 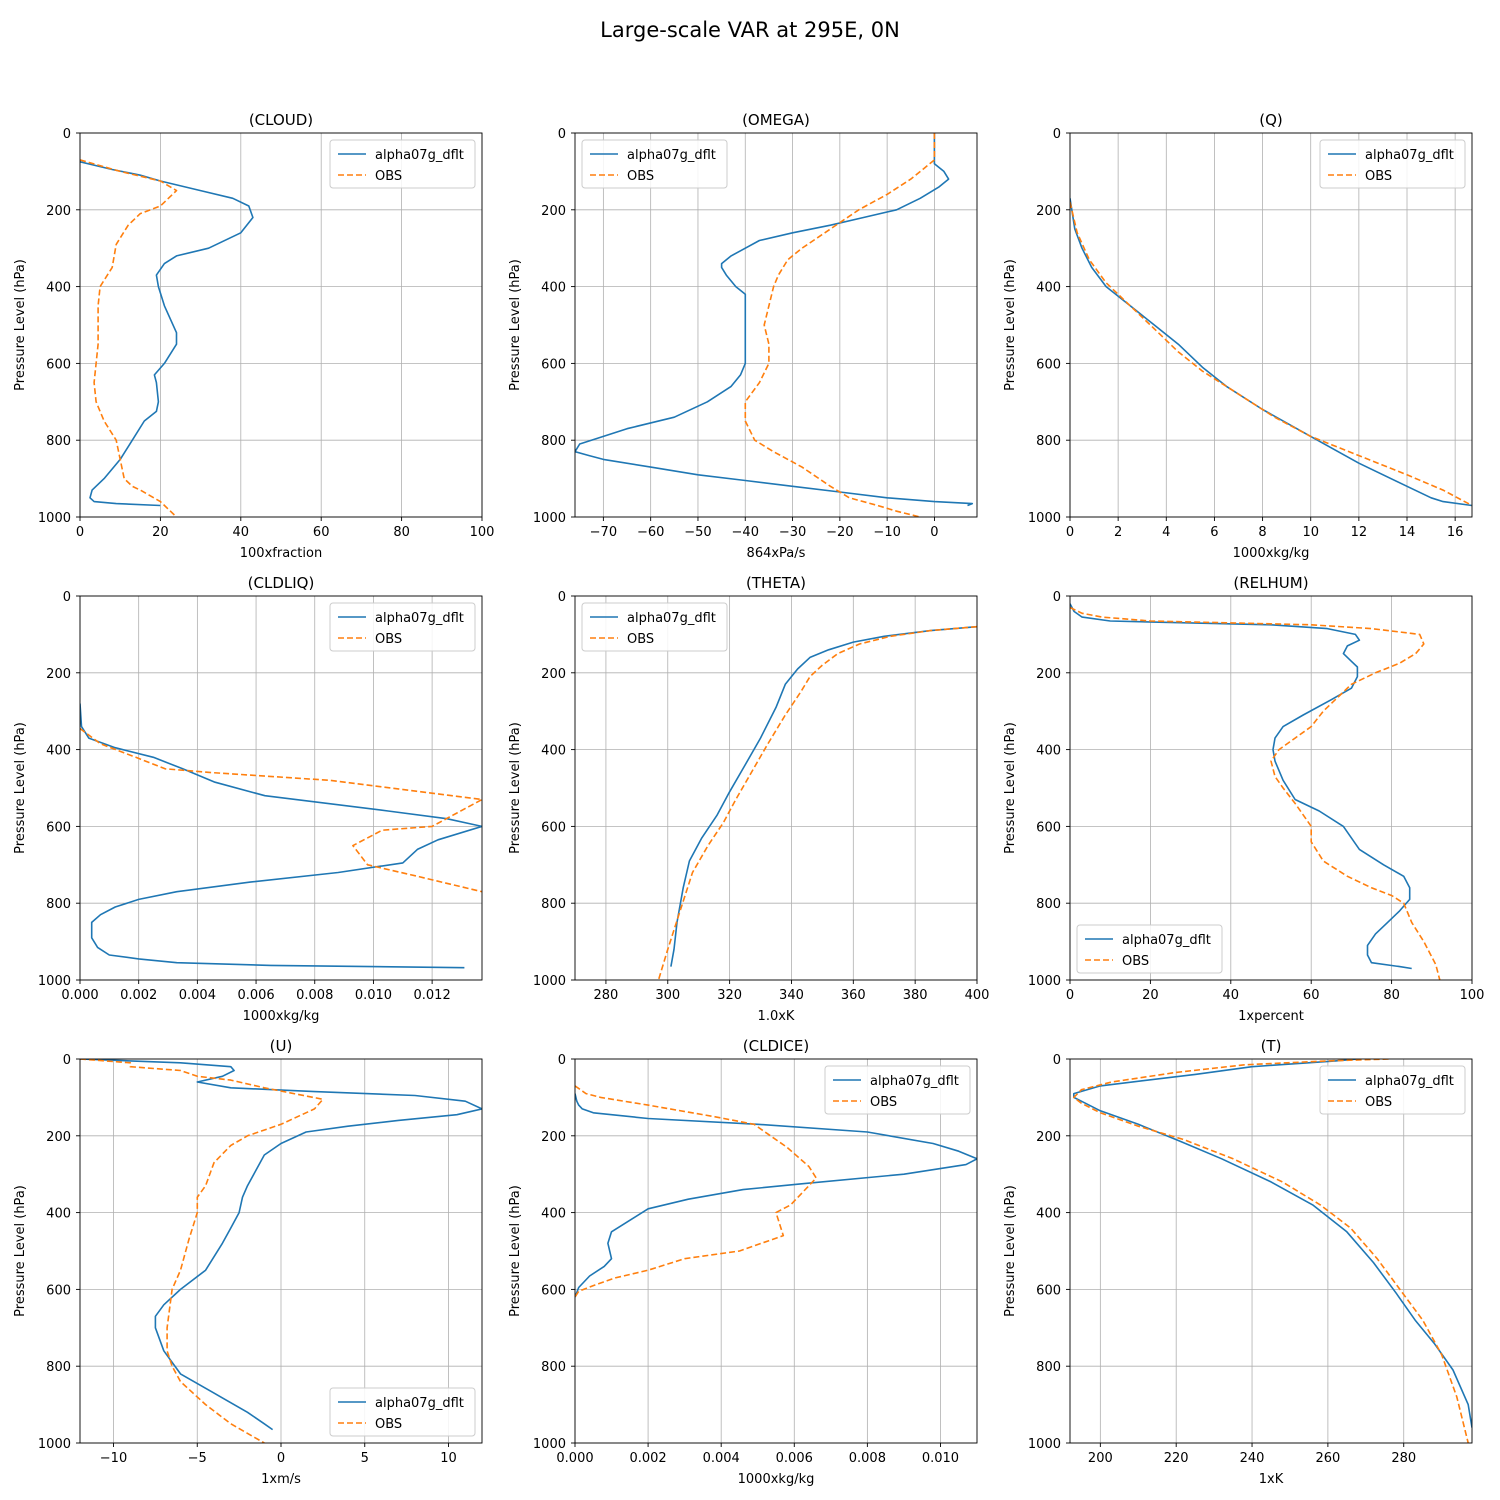 I want to click on x-tick-label: 16, so click(x=1455, y=532).